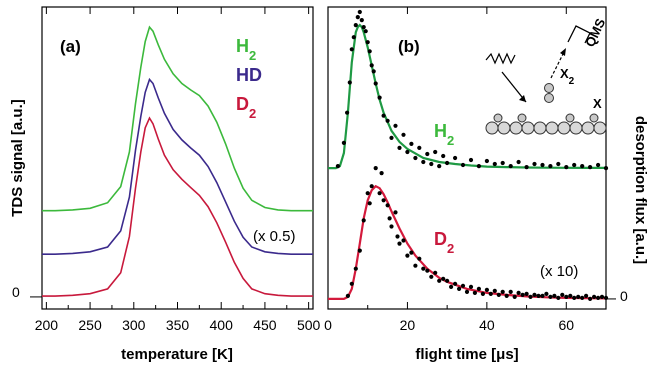  I want to click on laser-pulse-icon, so click(500, 58).